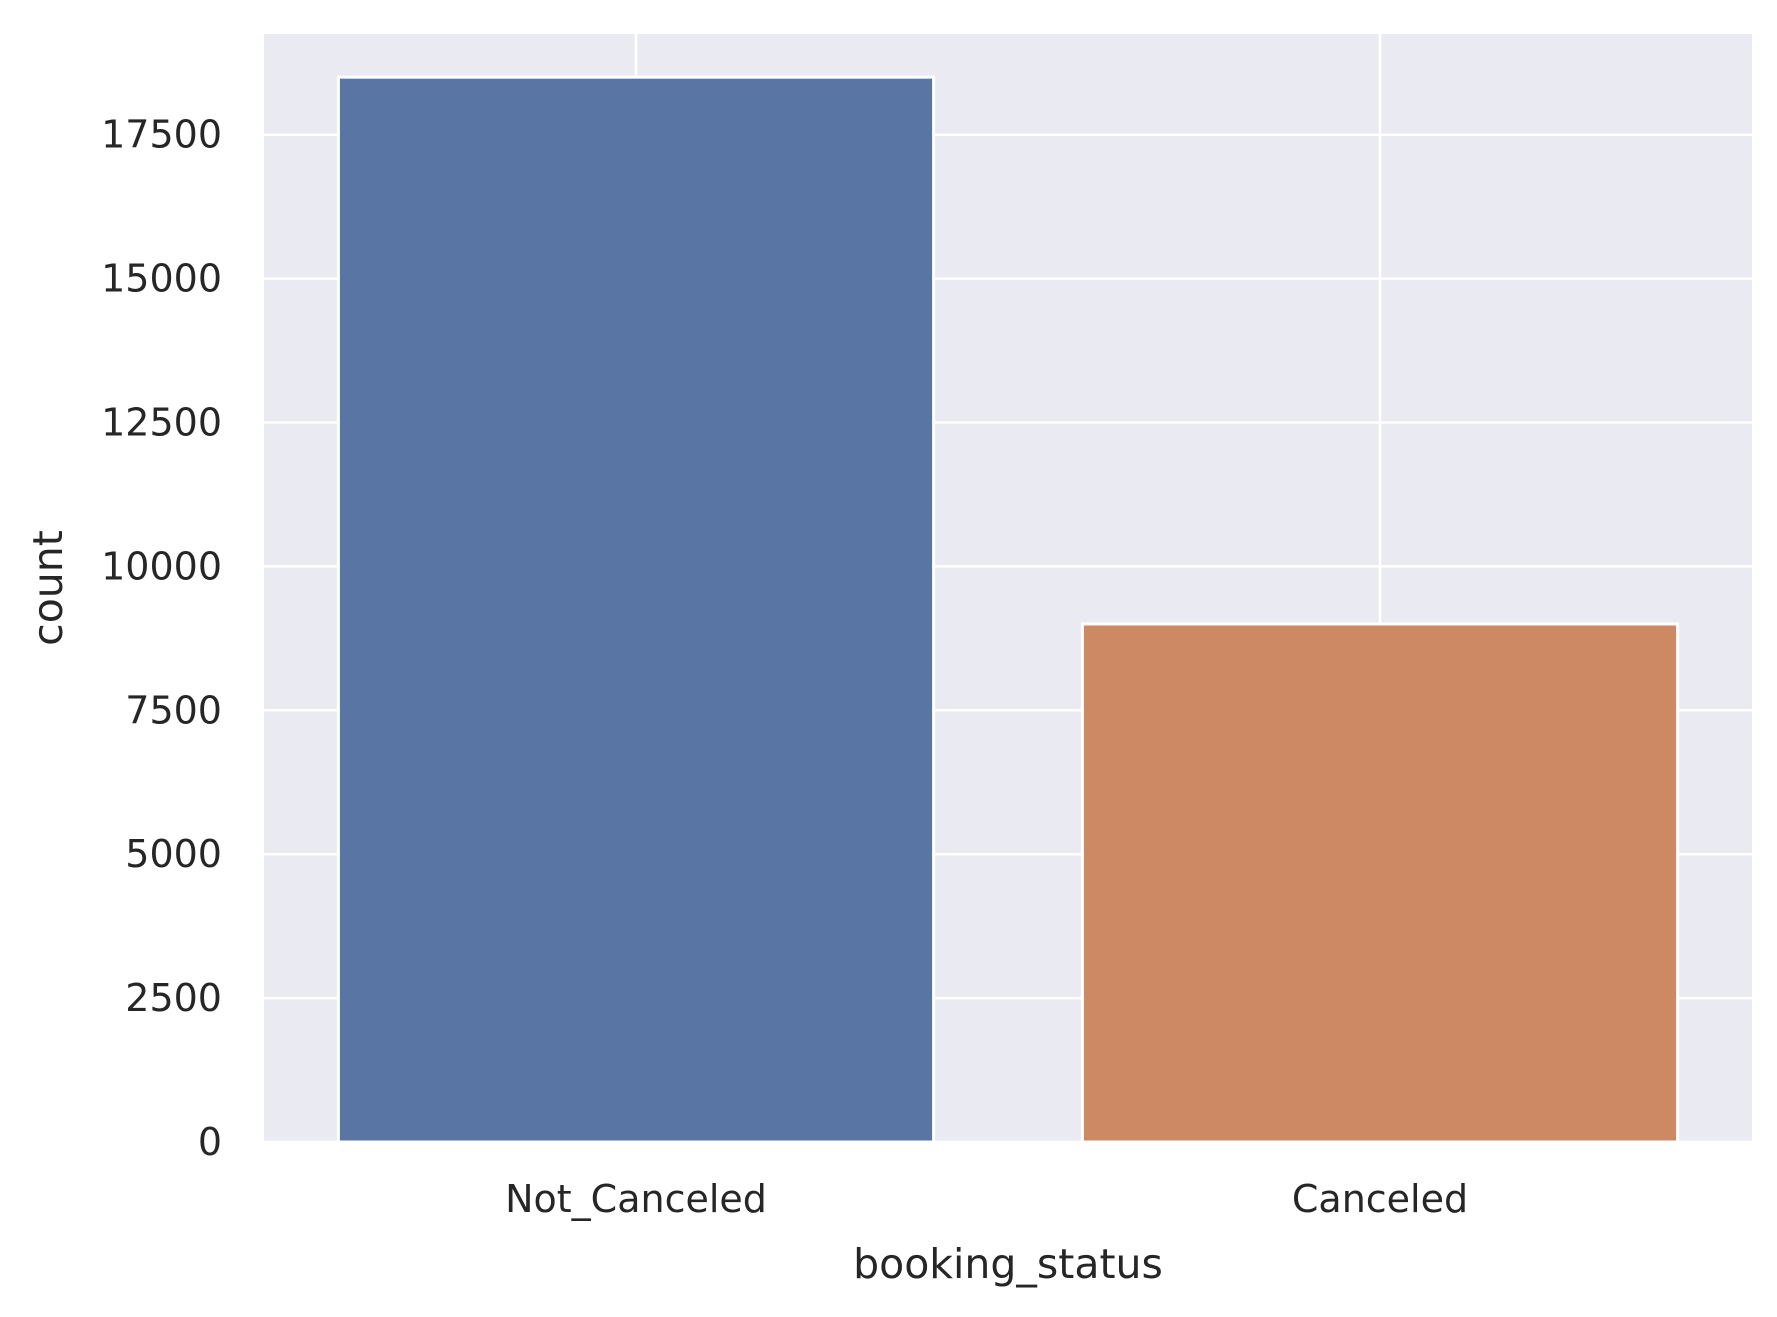 Image resolution: width=1777 pixels, height=1317 pixels. Describe the element at coordinates (161, 135) in the screenshot. I see `y-tick-label: 17500` at that location.